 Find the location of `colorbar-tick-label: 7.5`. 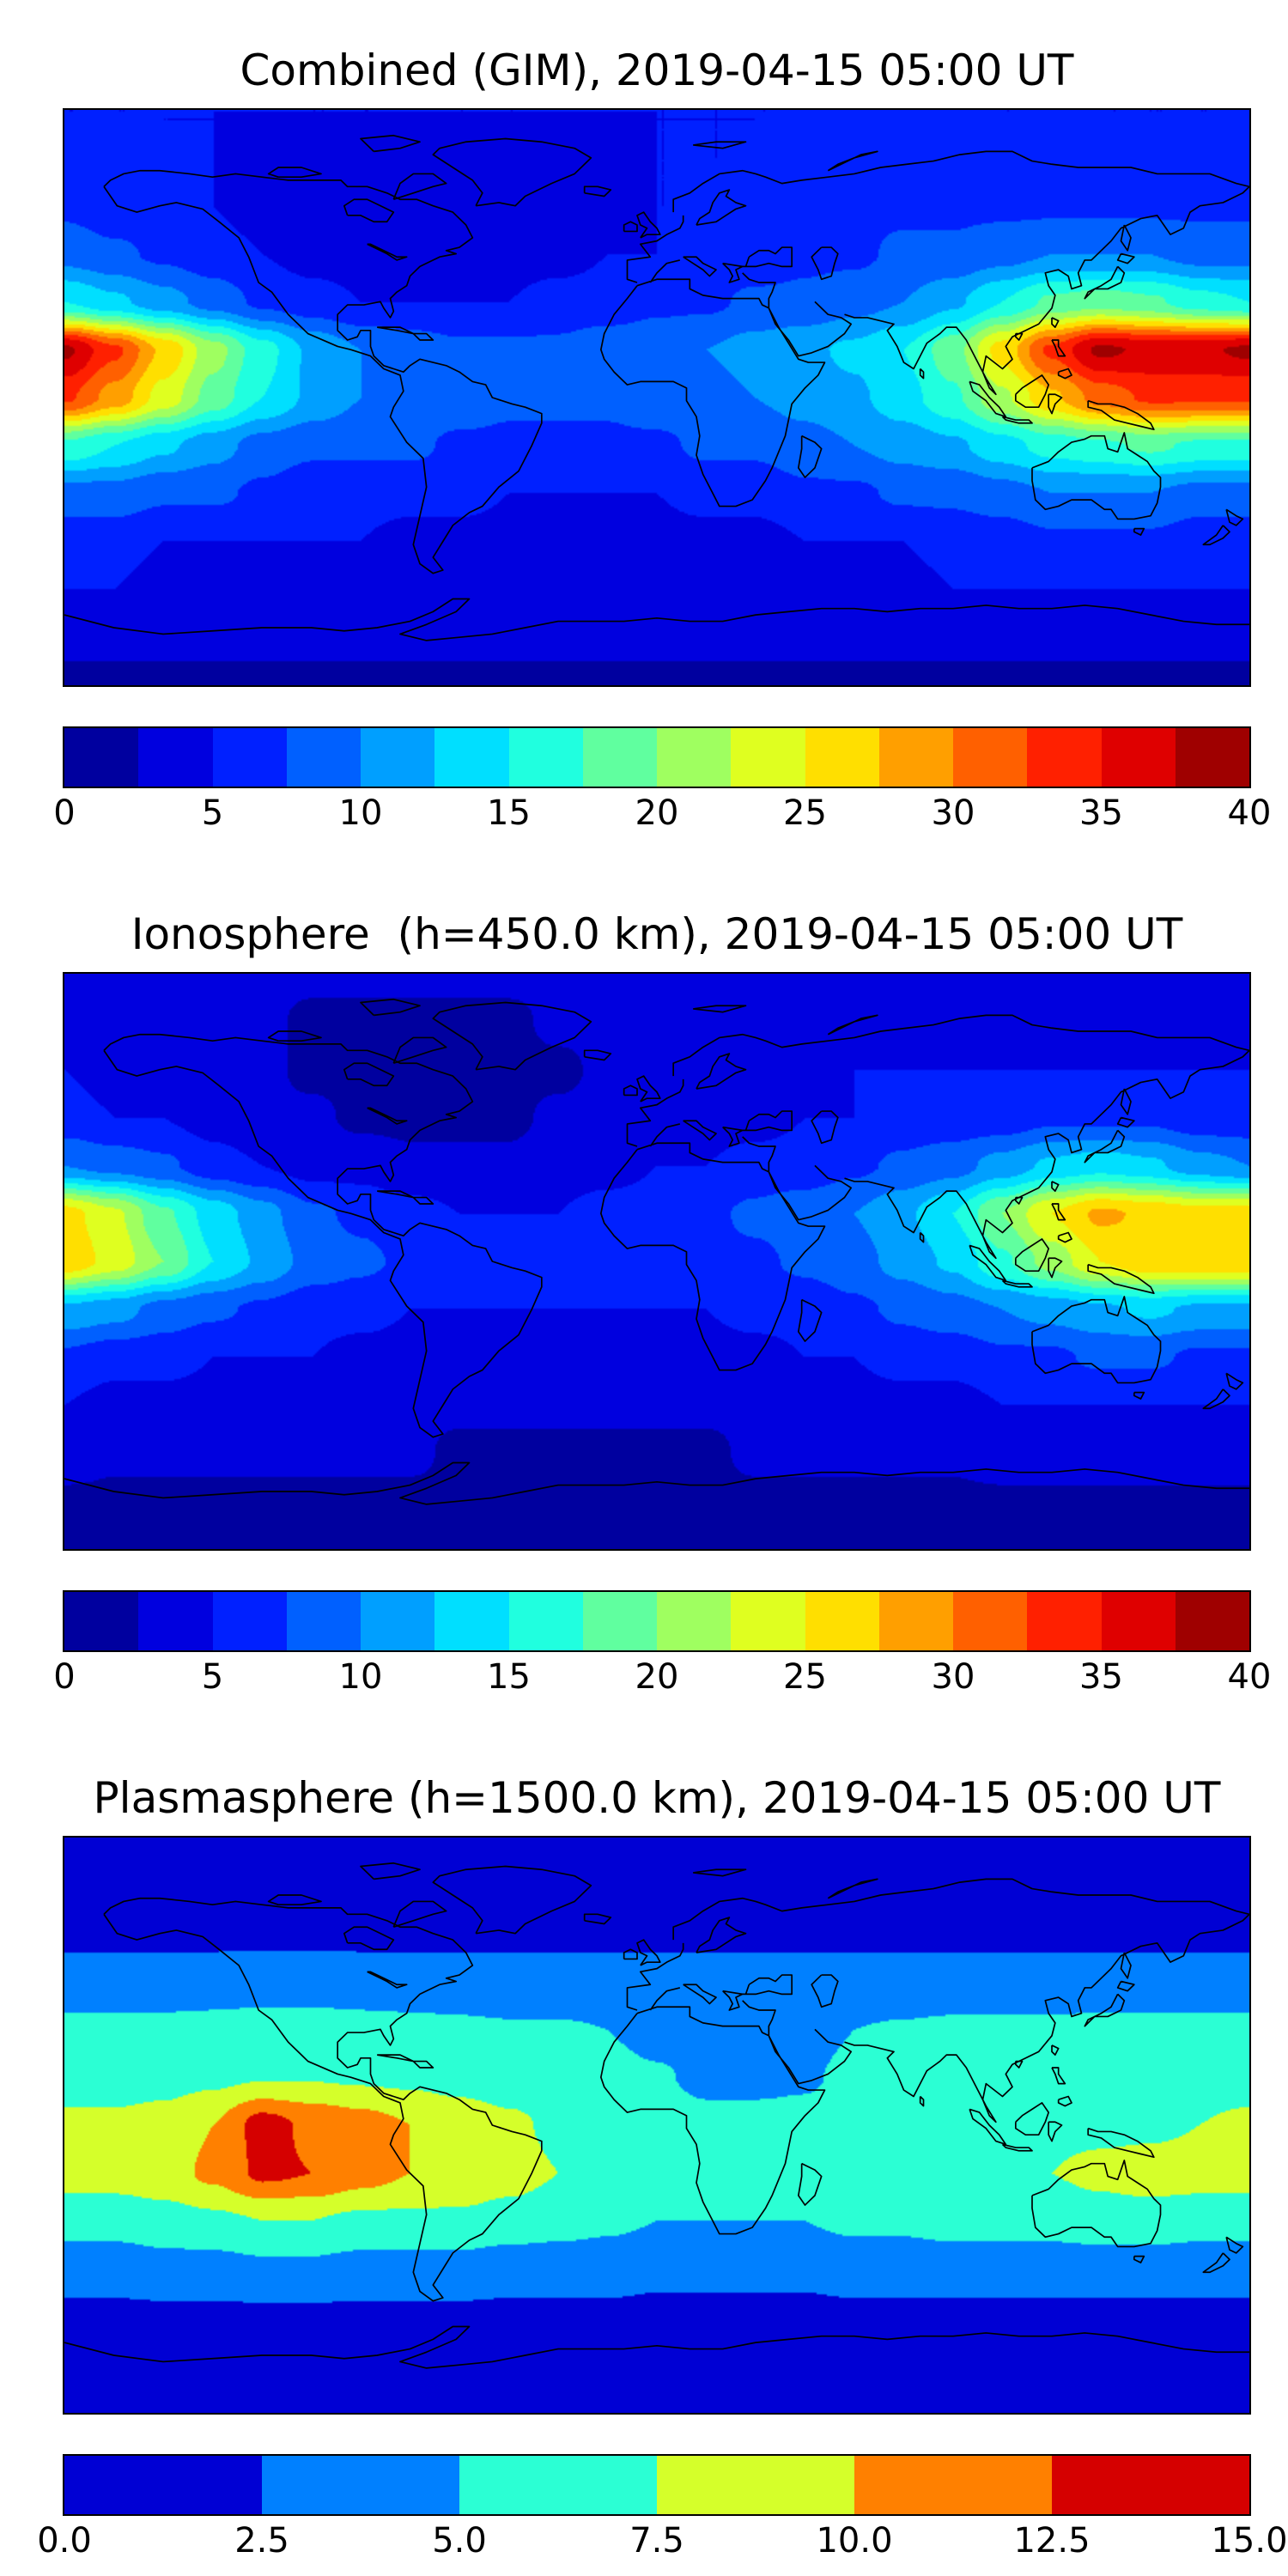

colorbar-tick-label: 7.5 is located at coordinates (656, 2541).